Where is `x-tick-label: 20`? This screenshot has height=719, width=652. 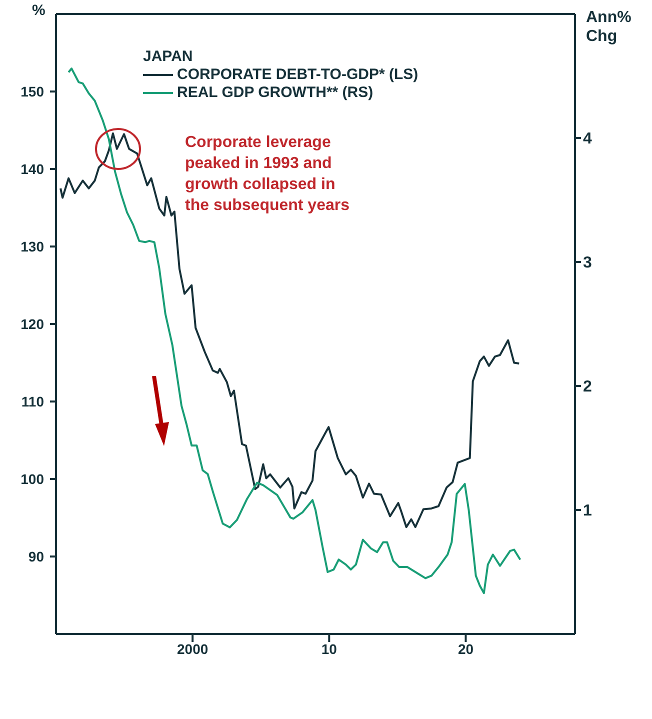
x-tick-label: 20 is located at coordinates (466, 648).